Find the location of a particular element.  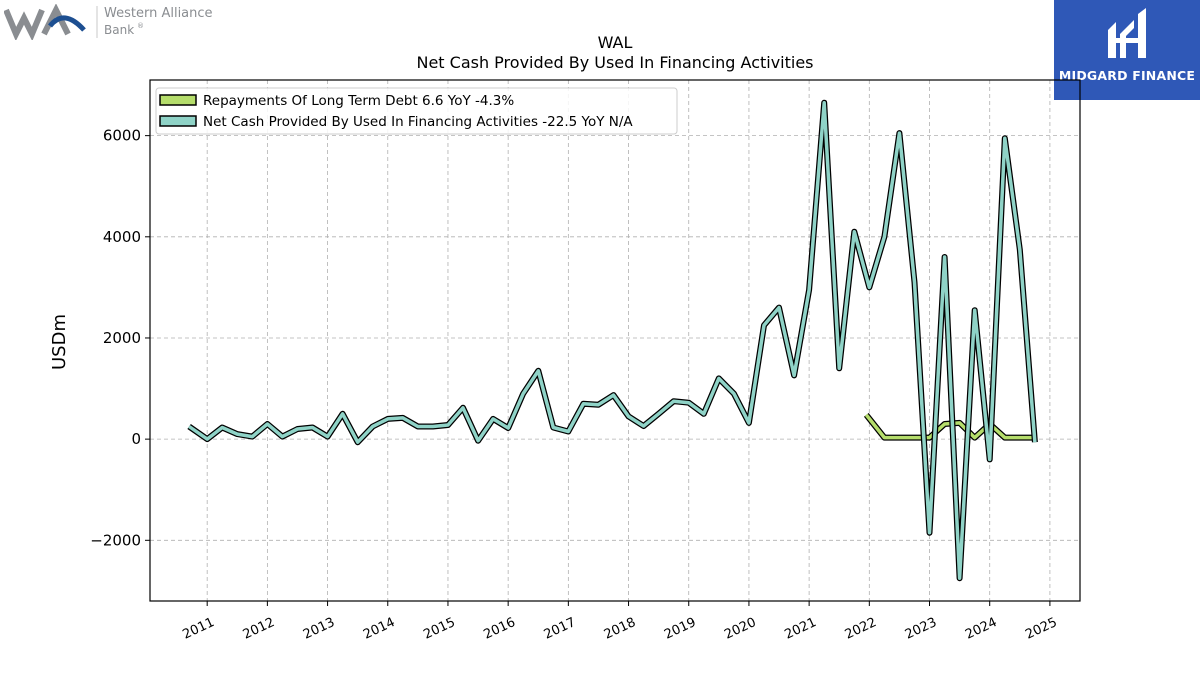

x-tick-label: 2014 is located at coordinates (379, 629).